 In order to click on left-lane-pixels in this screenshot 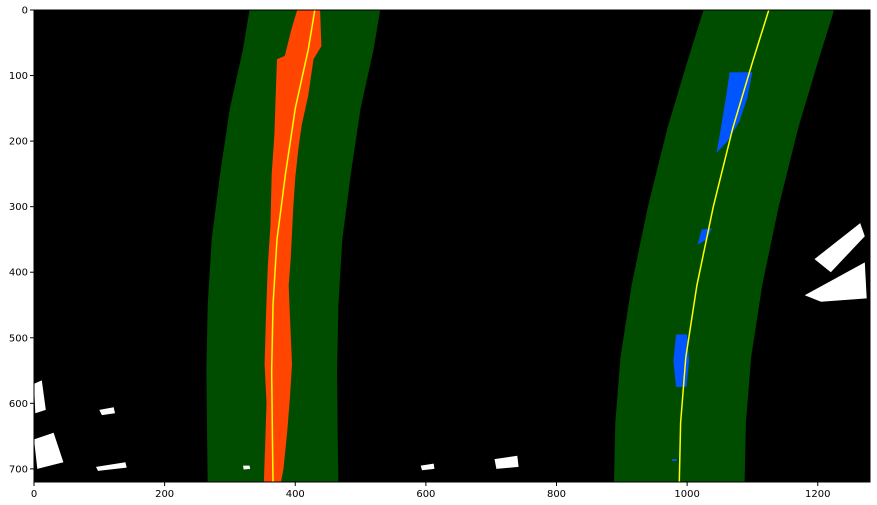, I will do `click(292, 246)`.